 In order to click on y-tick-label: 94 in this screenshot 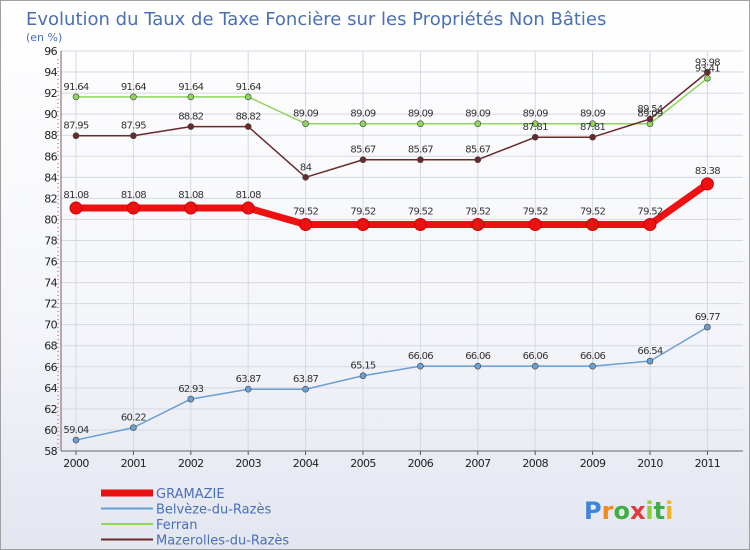, I will do `click(50, 72)`.